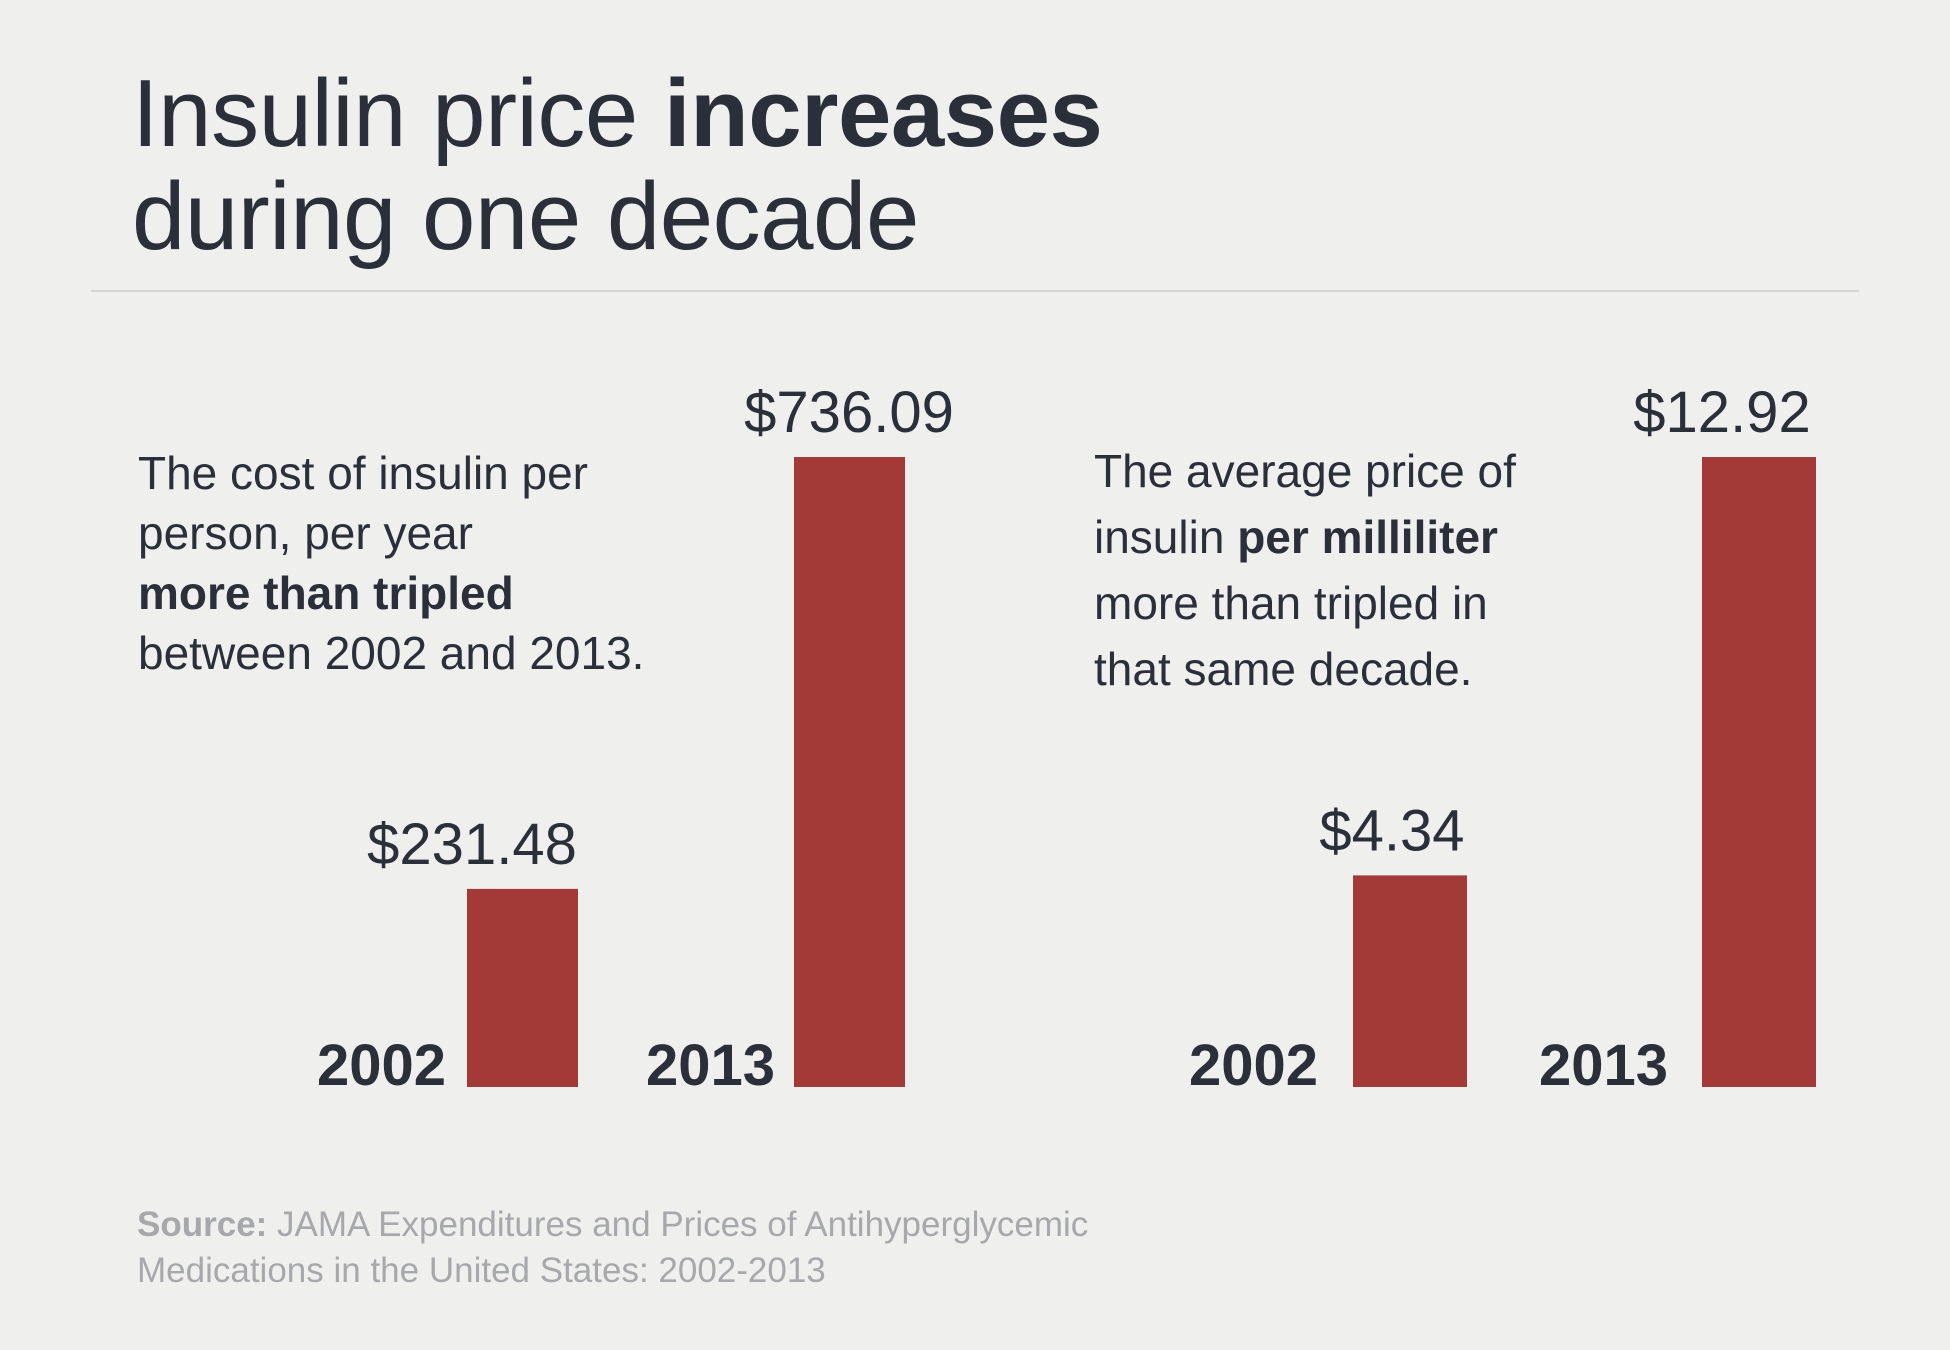 The height and width of the screenshot is (1350, 1950). Describe the element at coordinates (1305, 471) in the screenshot. I see `right-desc-line1: The average price of` at that location.